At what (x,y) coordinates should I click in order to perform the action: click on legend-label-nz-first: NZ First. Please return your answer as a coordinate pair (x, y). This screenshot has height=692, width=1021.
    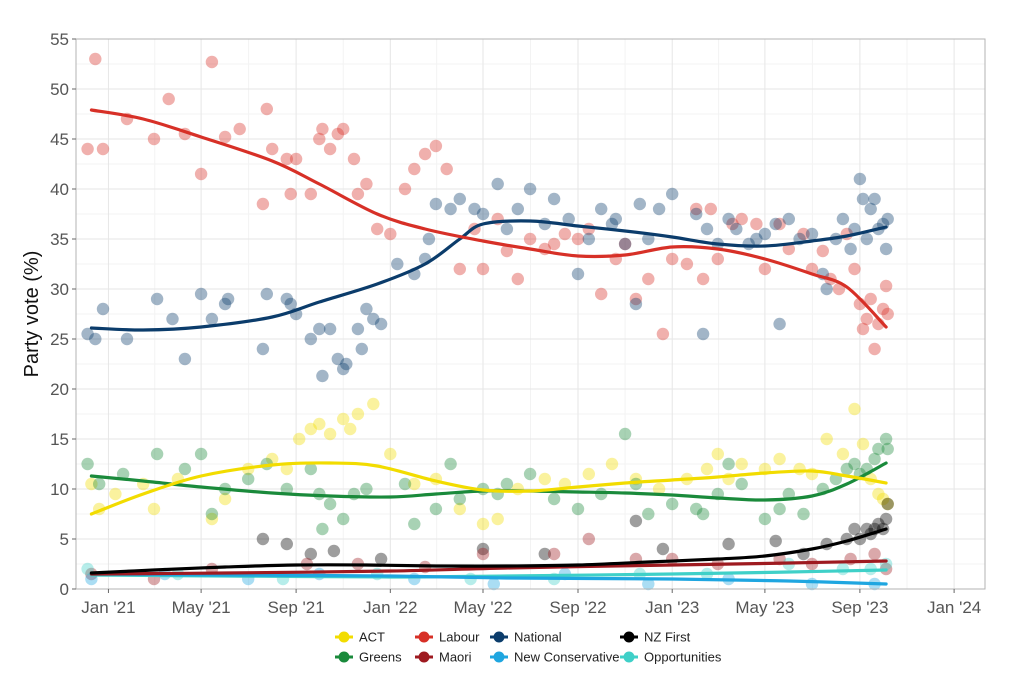
    Looking at the image, I should click on (667, 637).